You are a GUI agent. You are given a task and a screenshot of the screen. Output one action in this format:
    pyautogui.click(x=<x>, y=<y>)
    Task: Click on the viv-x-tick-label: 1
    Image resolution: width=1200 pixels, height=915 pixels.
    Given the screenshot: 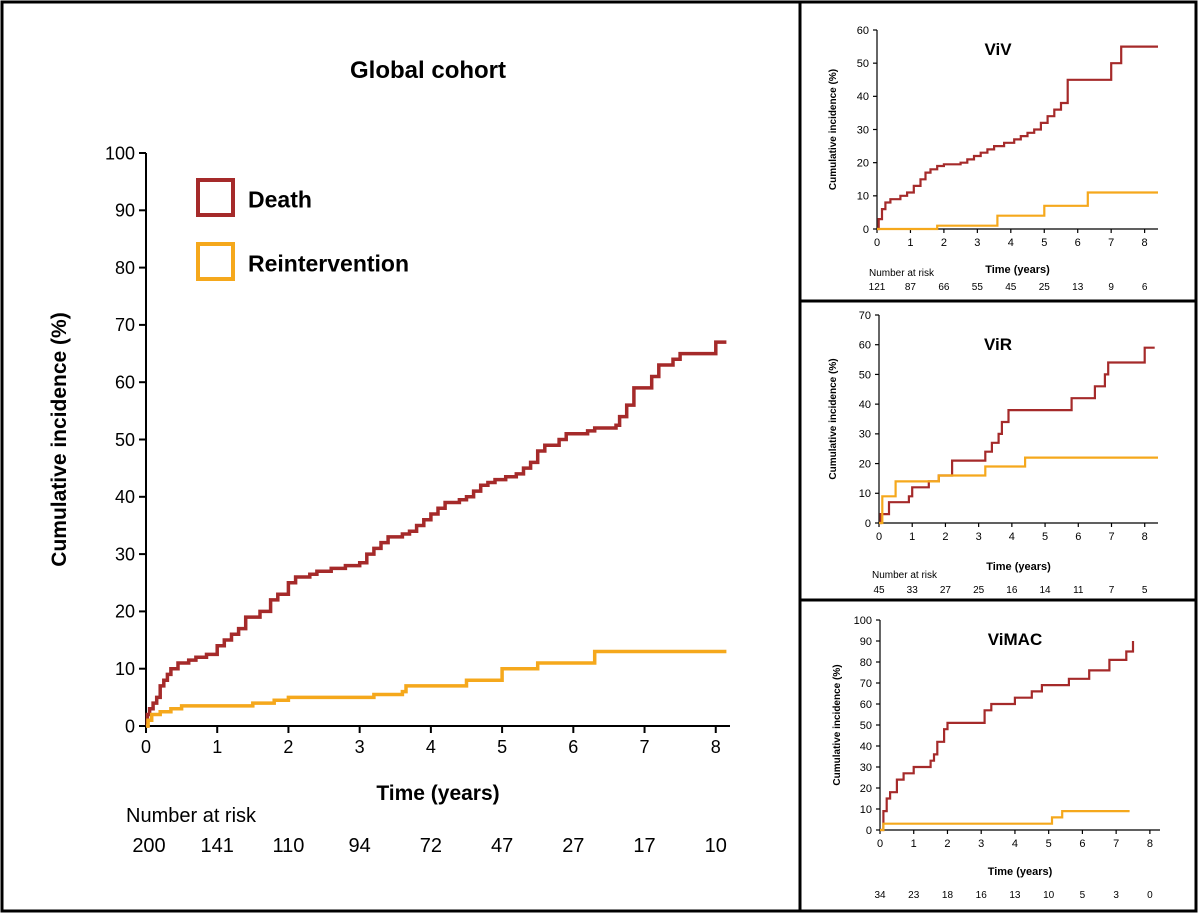 What is the action you would take?
    pyautogui.click(x=910, y=243)
    